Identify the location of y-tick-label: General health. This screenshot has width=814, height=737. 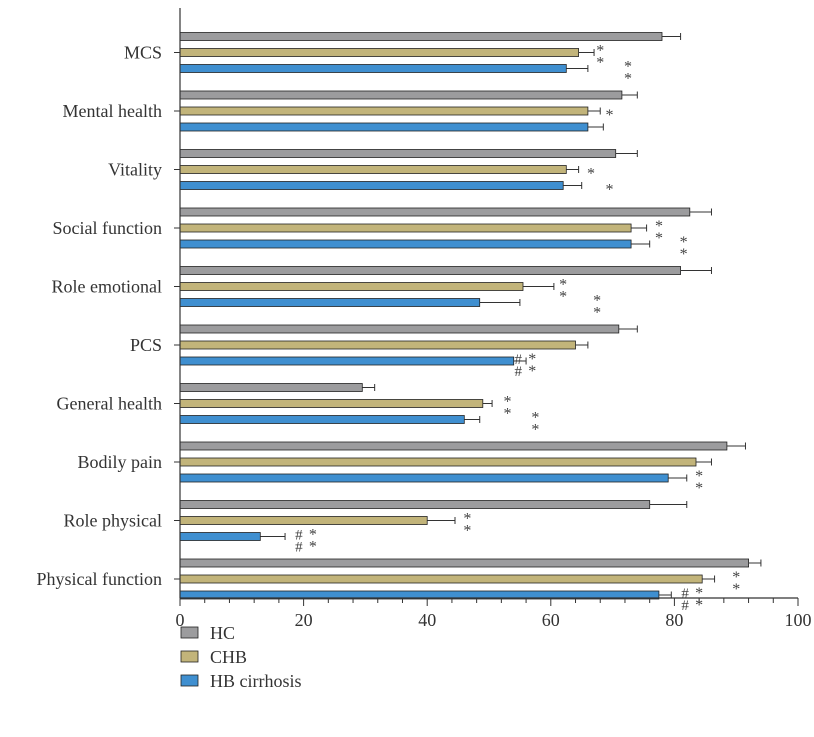
(109, 404).